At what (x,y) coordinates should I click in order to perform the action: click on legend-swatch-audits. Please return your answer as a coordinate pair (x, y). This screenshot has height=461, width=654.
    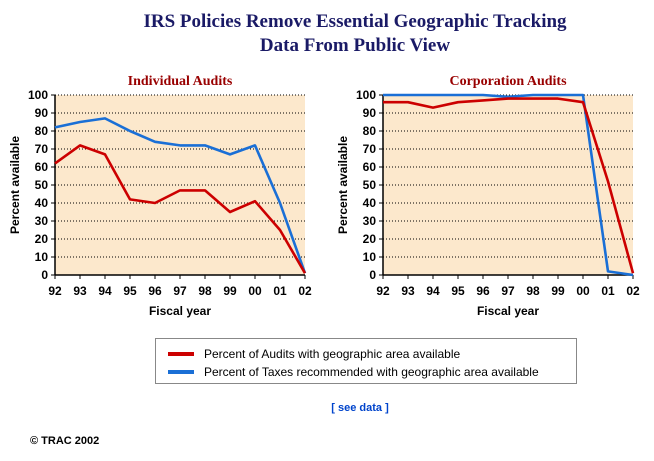
    Looking at the image, I should click on (181, 354).